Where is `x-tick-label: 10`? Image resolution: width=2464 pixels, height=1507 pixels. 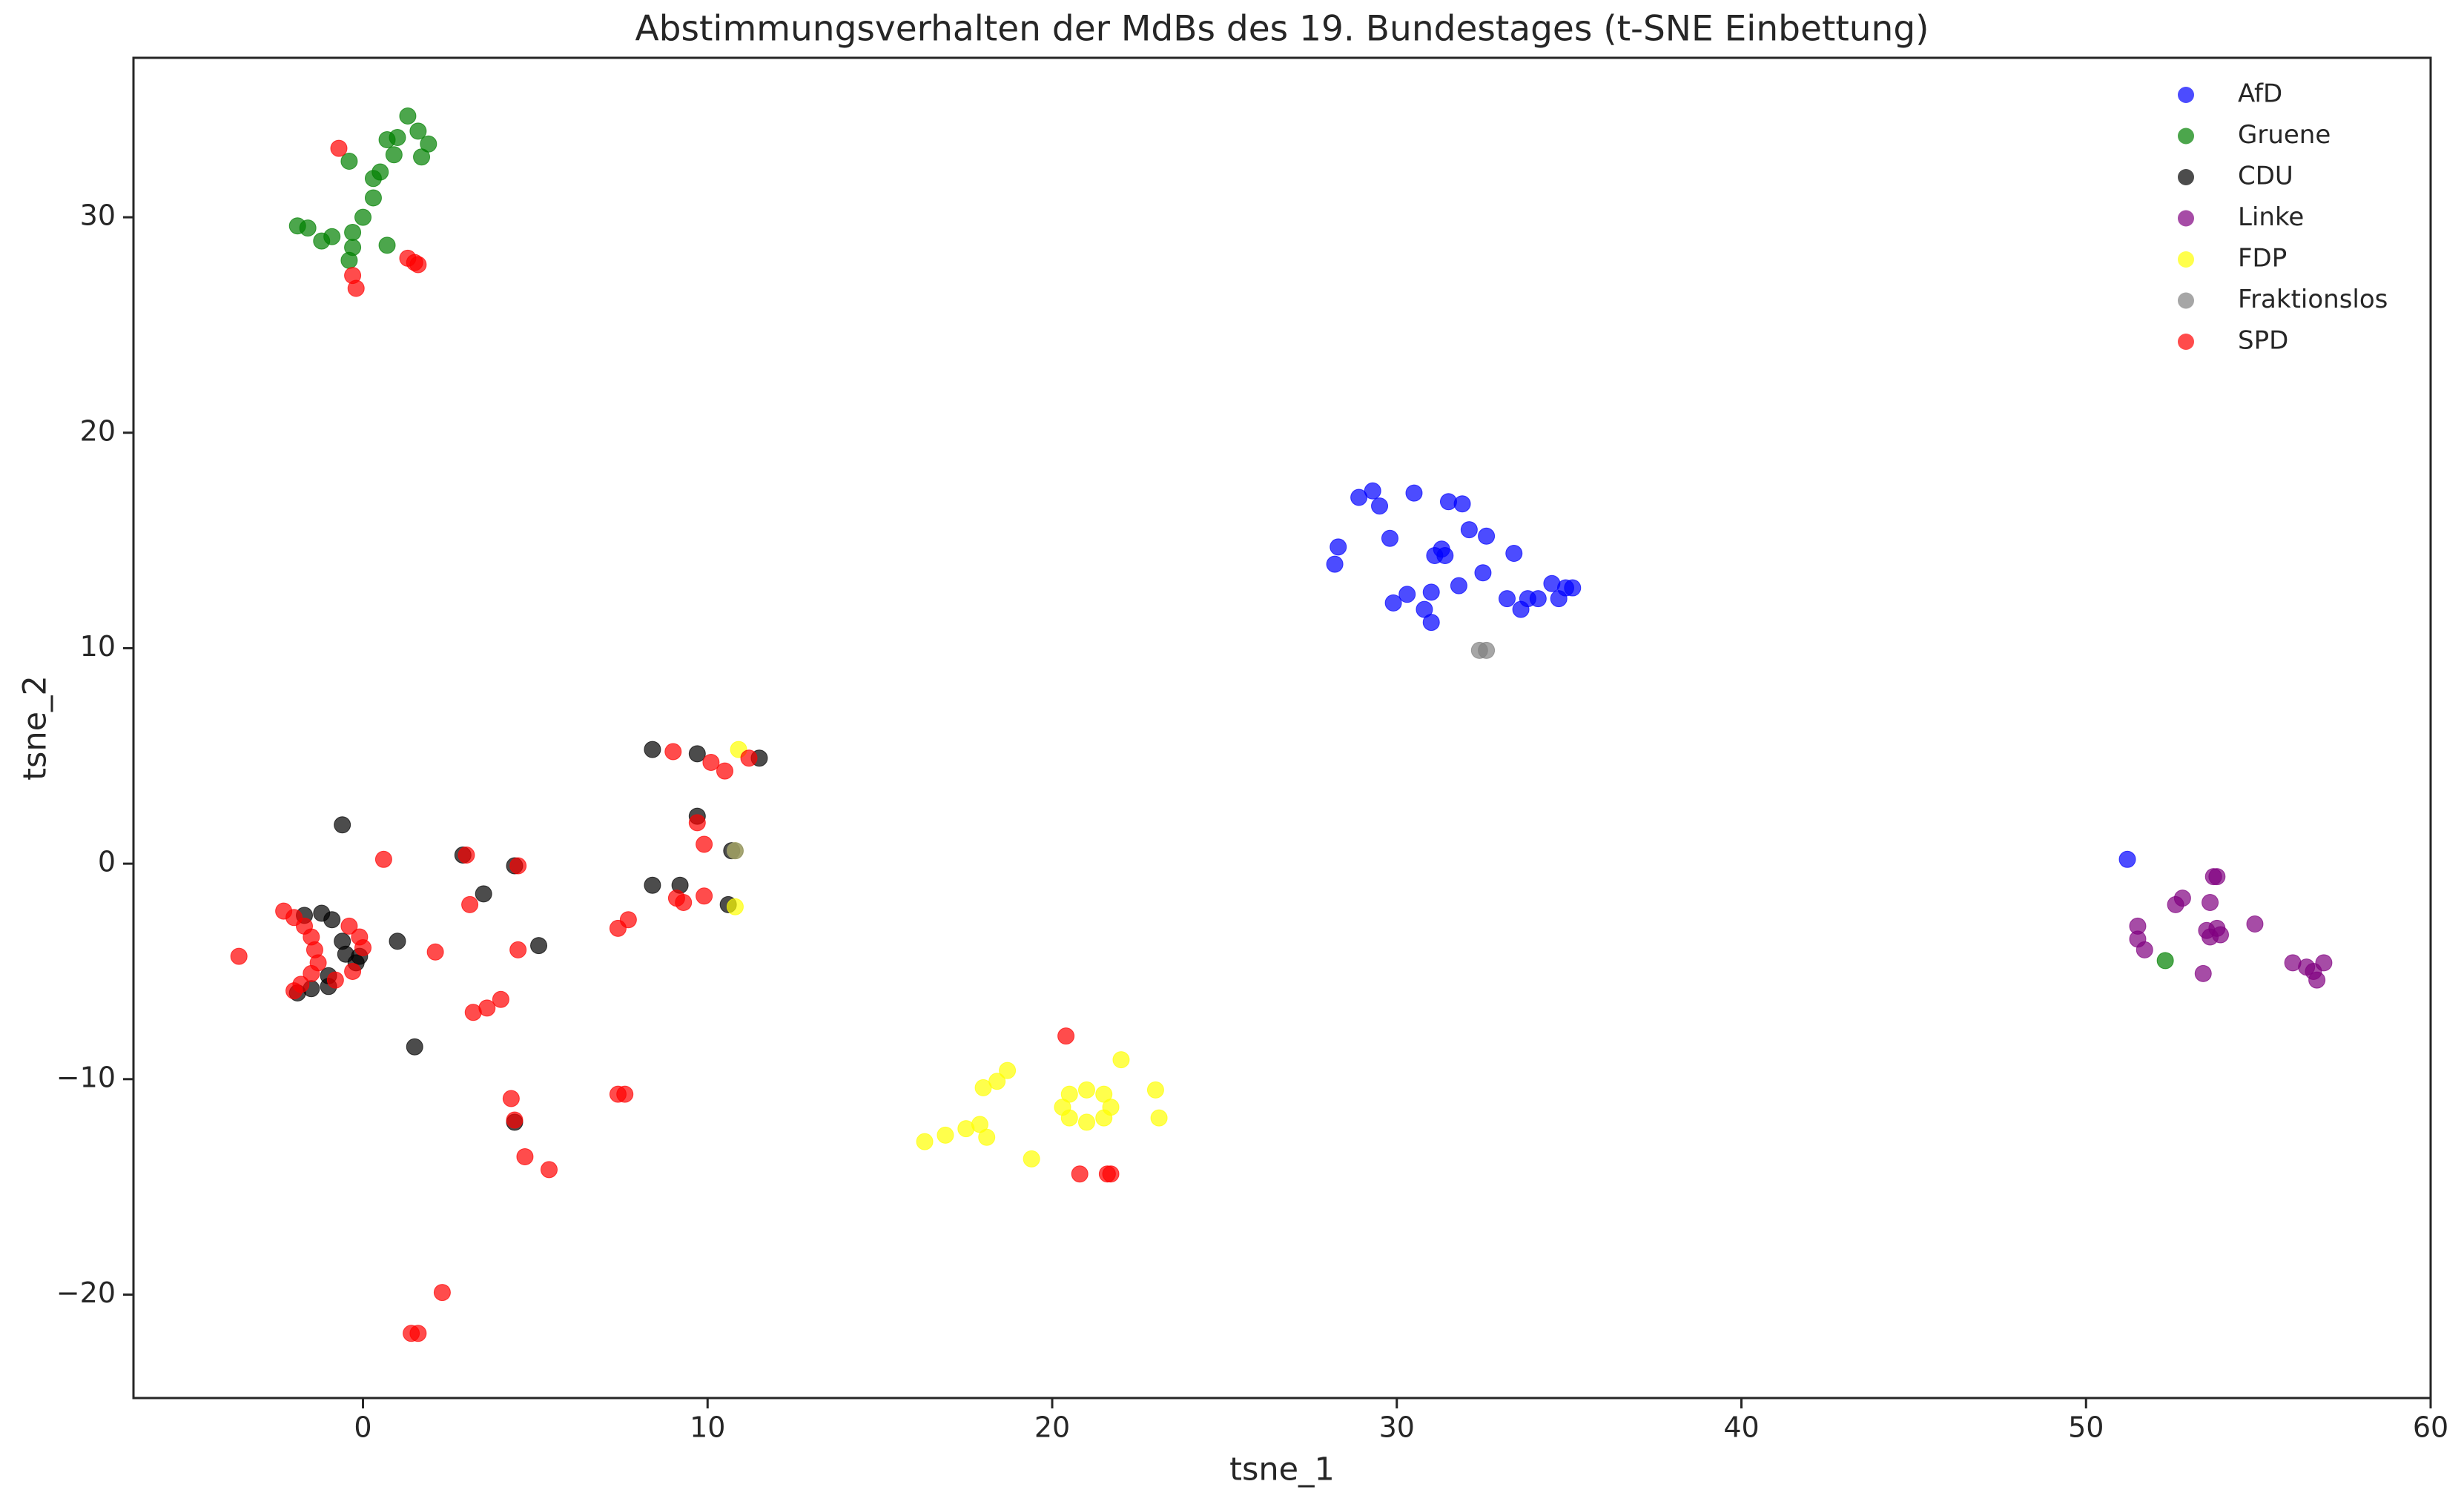 x-tick-label: 10 is located at coordinates (708, 1427).